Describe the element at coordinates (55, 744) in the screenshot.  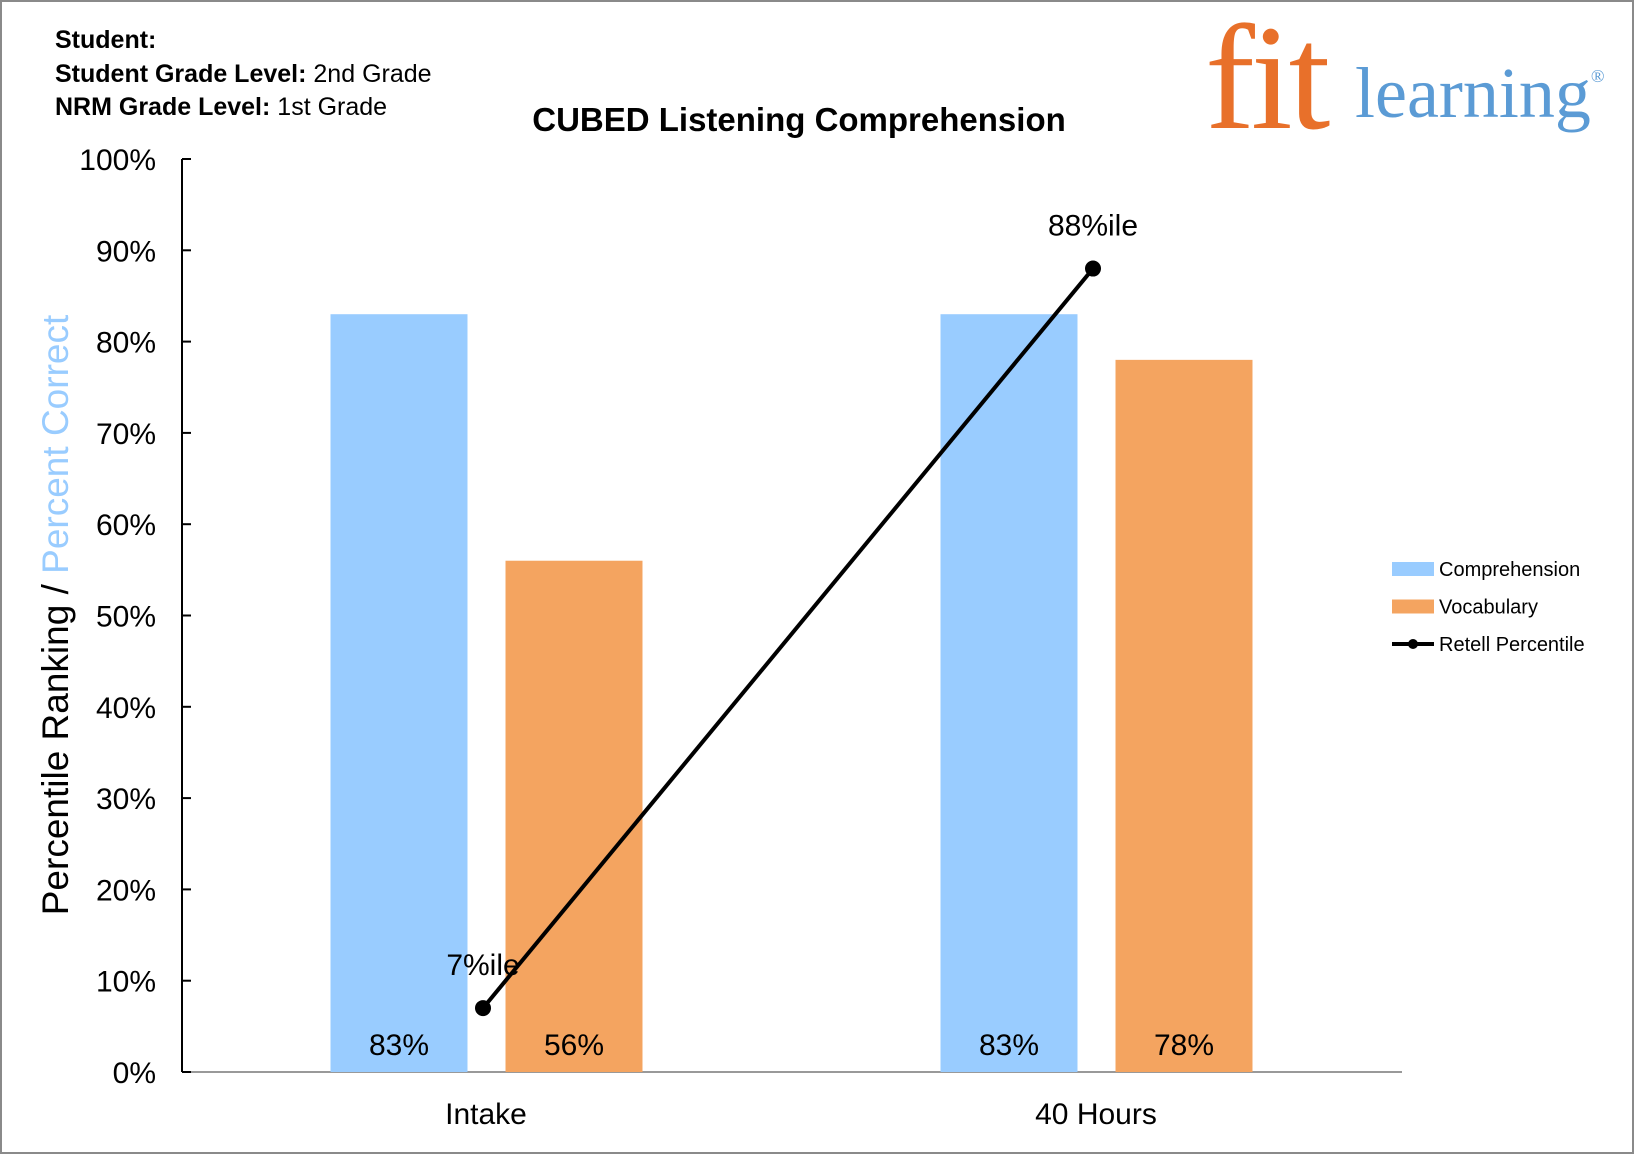
I see `y-axis-label-part1: Percentile Ranking /` at that location.